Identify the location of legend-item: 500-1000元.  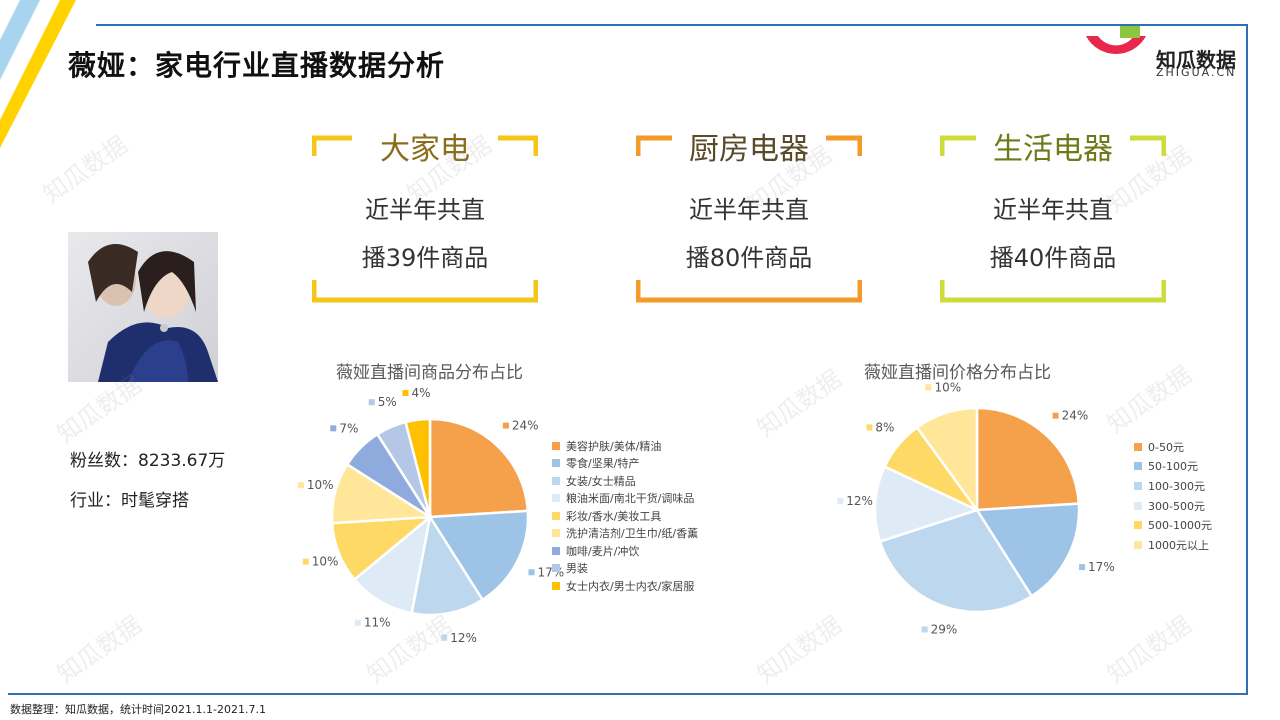
(1173, 525).